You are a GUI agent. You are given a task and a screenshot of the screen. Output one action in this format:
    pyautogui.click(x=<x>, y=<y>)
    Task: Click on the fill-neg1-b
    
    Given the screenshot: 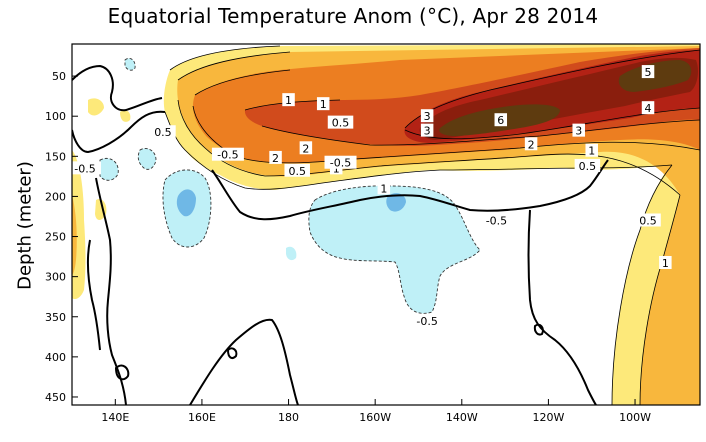 What is the action you would take?
    pyautogui.click(x=396, y=202)
    